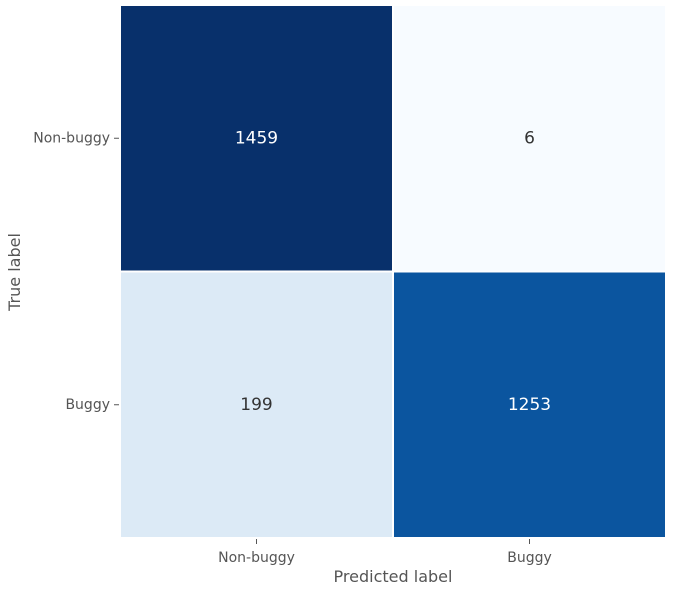 The image size is (673, 589). What do you see at coordinates (87, 405) in the screenshot?
I see `y-tick-label: Buggy` at bounding box center [87, 405].